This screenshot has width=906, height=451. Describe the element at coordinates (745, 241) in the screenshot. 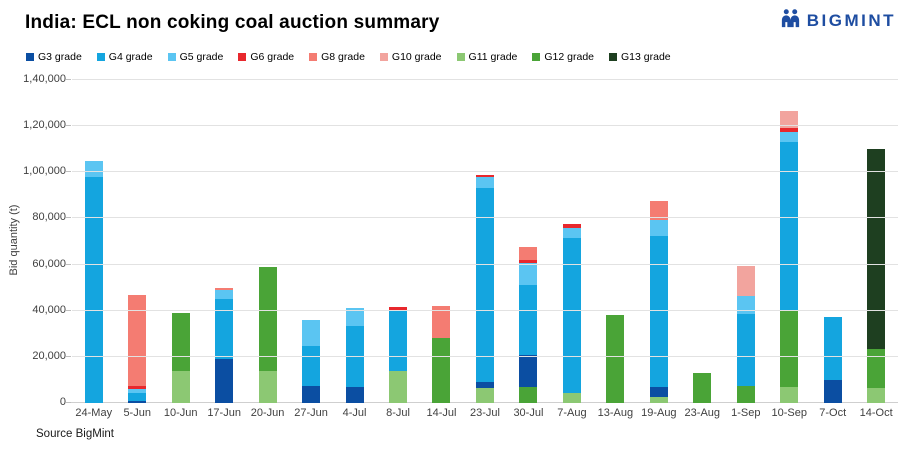

I see `bar-slot-1-sep` at that location.